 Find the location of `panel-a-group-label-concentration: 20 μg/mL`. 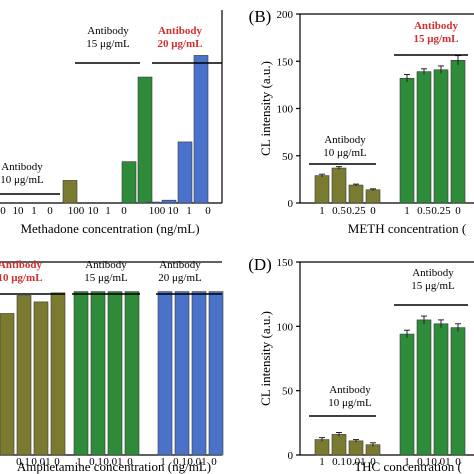

panel-a-group-label-concentration: 20 μg/mL is located at coordinates (179, 44).